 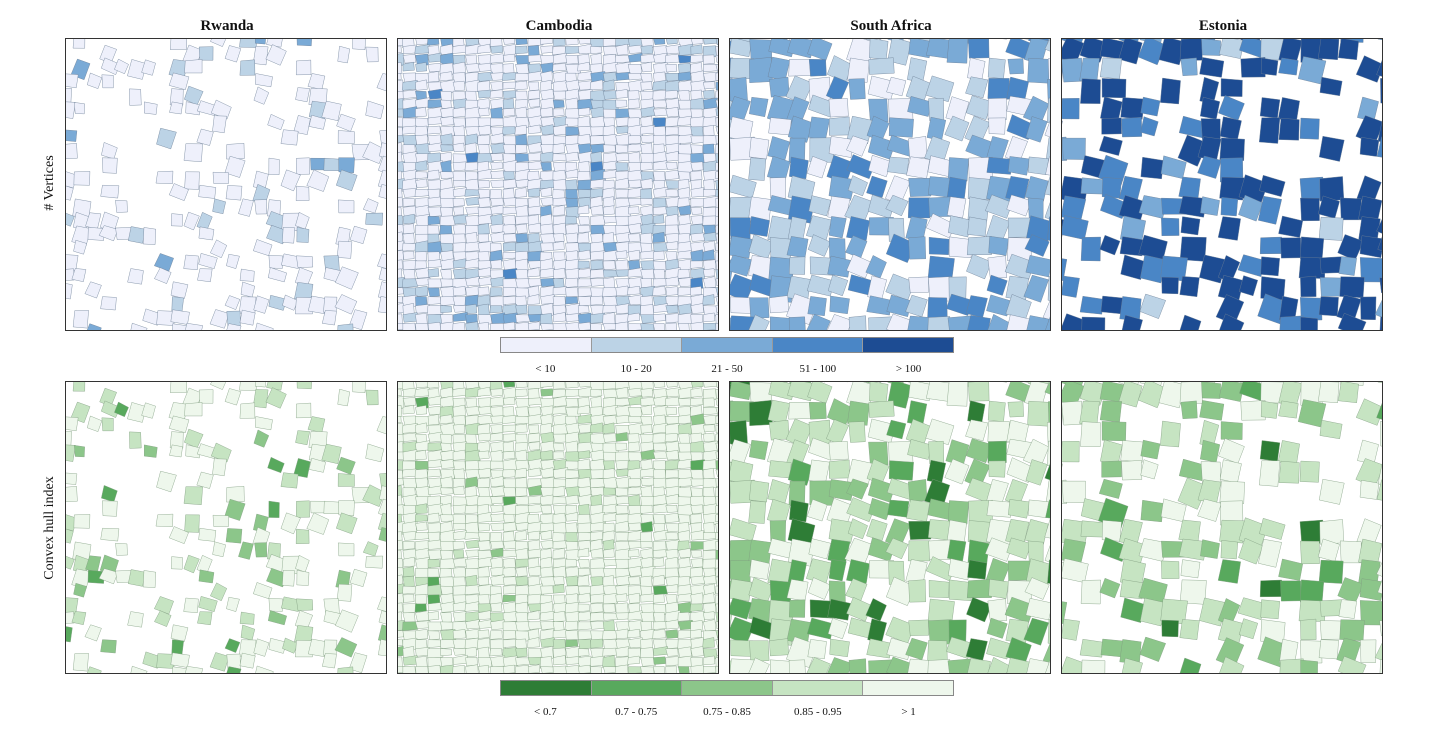 What do you see at coordinates (818, 369) in the screenshot?
I see `legend-label: 51 - 100` at bounding box center [818, 369].